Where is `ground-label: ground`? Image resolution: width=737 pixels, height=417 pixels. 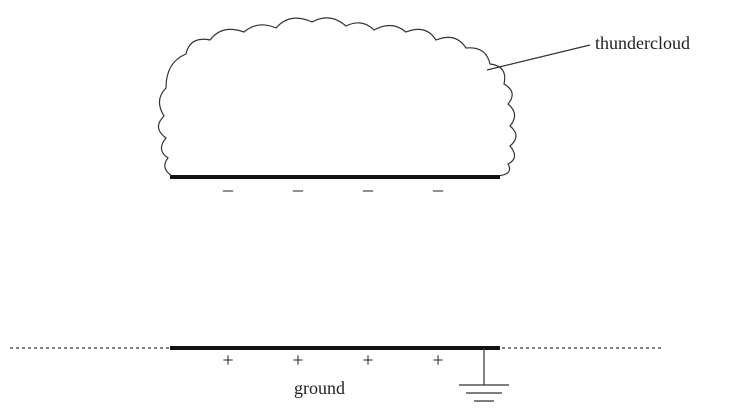
ground-label: ground is located at coordinates (319, 388).